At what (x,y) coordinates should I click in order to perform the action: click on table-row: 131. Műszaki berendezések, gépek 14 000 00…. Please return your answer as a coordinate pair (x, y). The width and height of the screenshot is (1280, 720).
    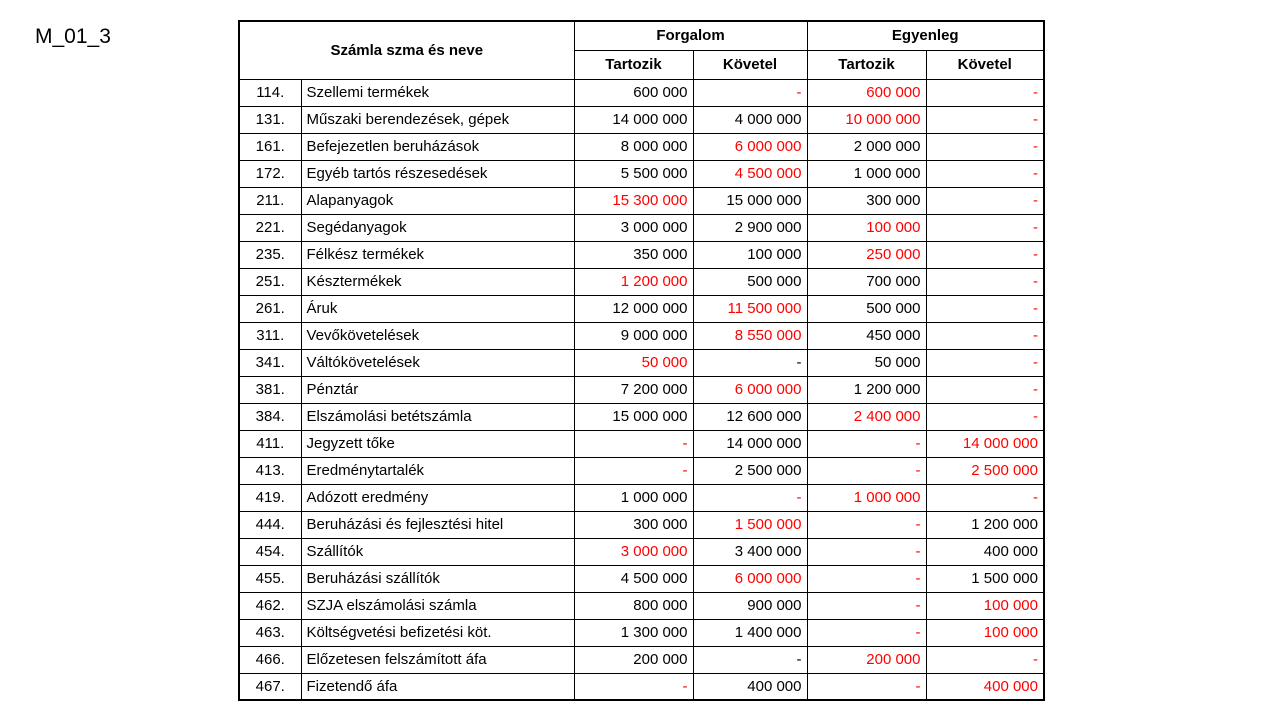
    Looking at the image, I should click on (641, 119).